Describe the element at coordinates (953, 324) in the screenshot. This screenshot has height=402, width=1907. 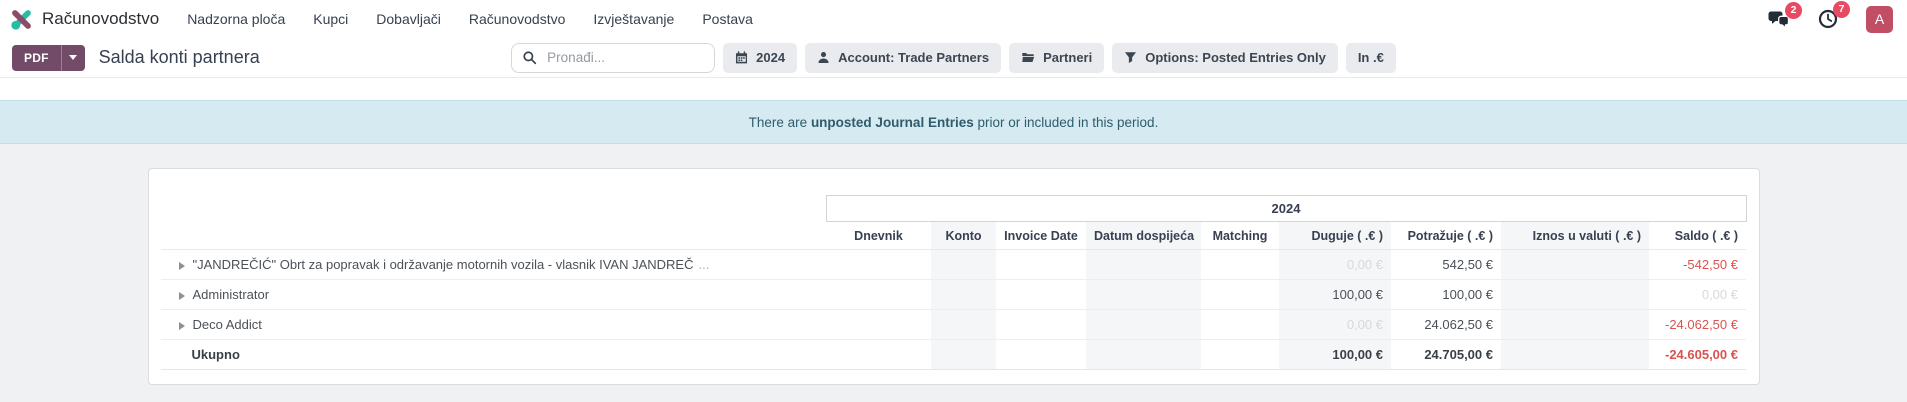
I see `partner-row: Deco Addict 0,00 €24.062,50 € -24.062,50 €` at that location.